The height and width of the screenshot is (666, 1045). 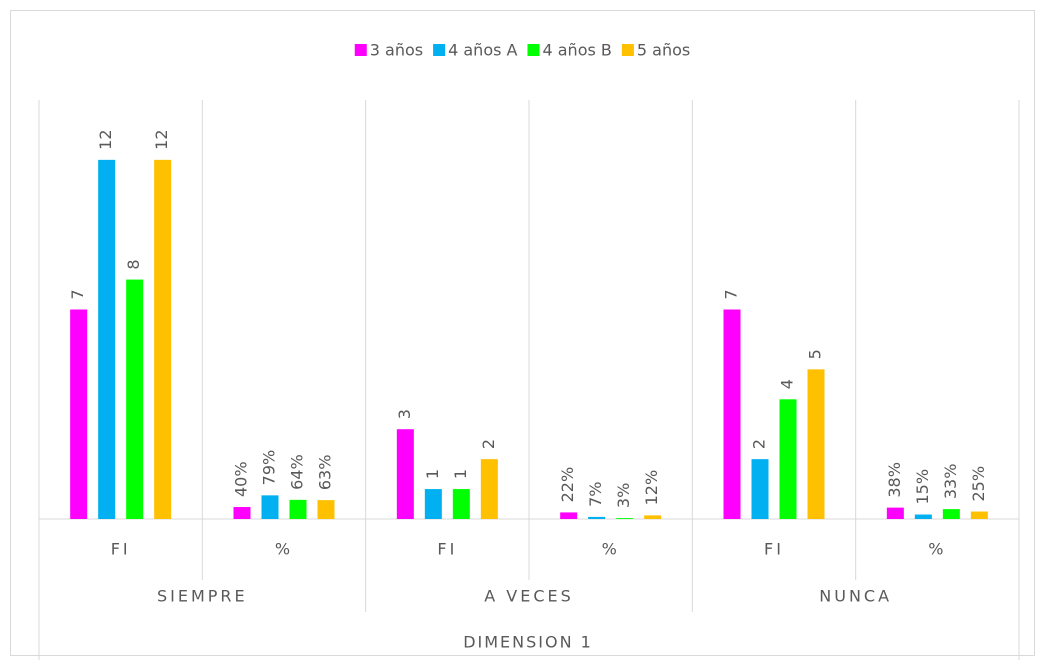 What do you see at coordinates (202, 596) in the screenshot?
I see `group-label: SIEMPRE` at bounding box center [202, 596].